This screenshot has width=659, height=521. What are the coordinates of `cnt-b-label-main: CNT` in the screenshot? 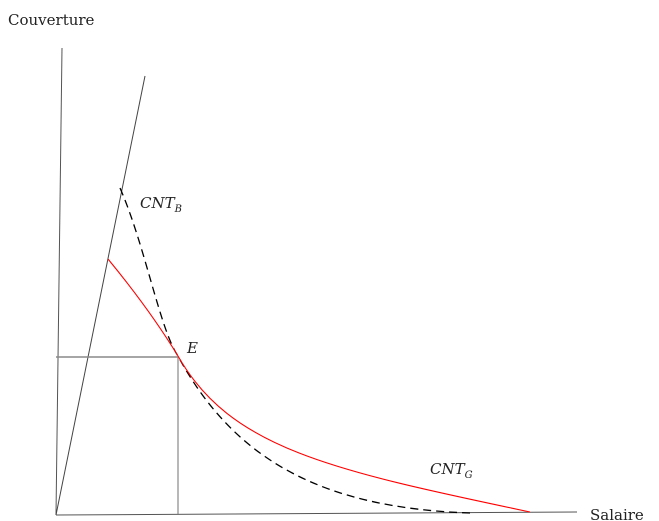 It's located at (158, 203).